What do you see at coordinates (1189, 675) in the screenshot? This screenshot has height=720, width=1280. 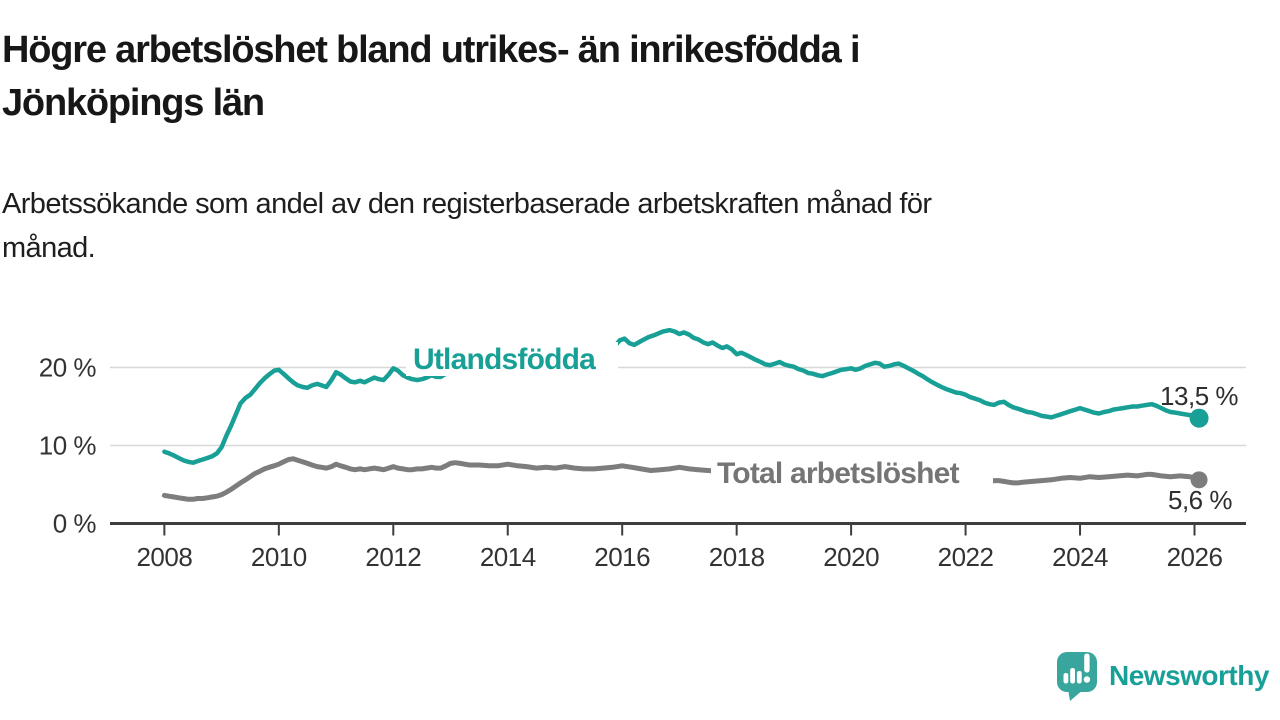 I see `newsworthy-logo-text: Newsworthy` at bounding box center [1189, 675].